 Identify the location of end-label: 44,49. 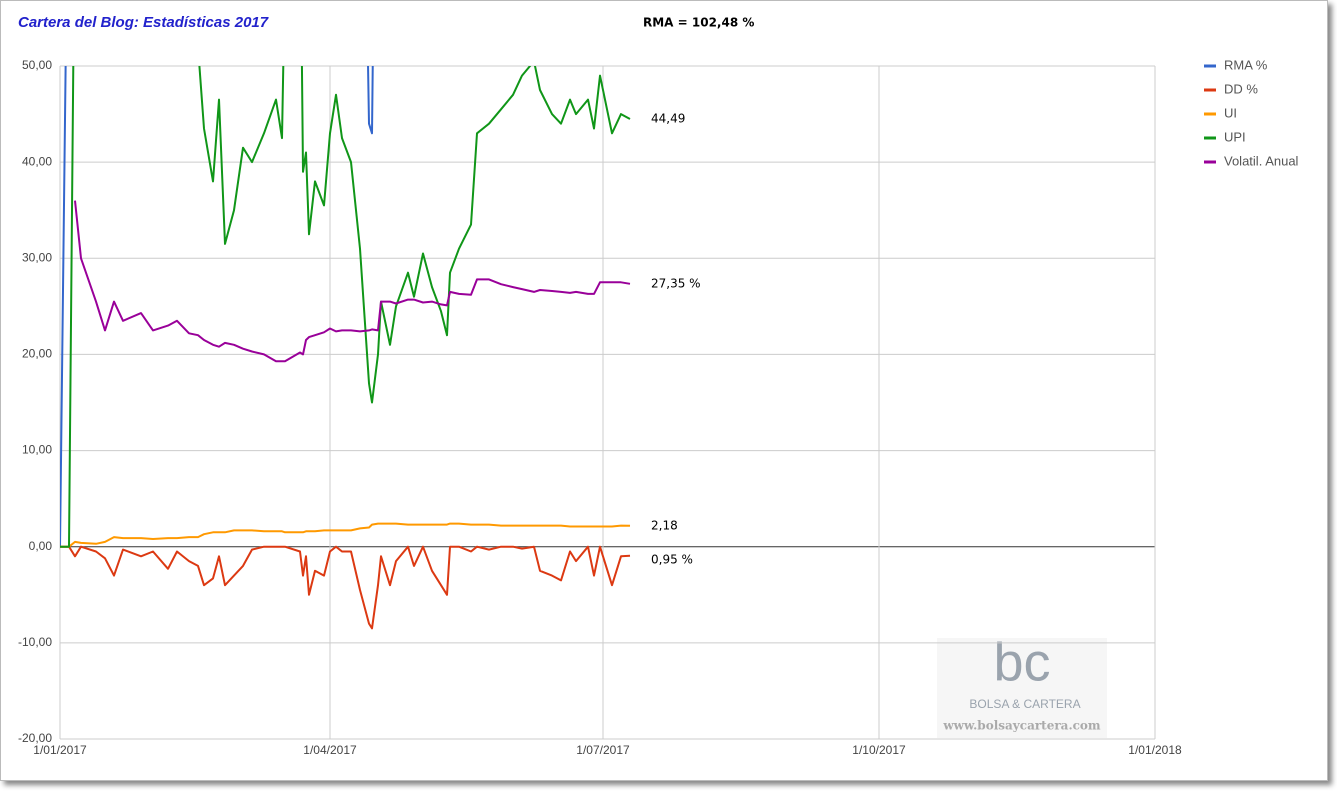
(668, 118).